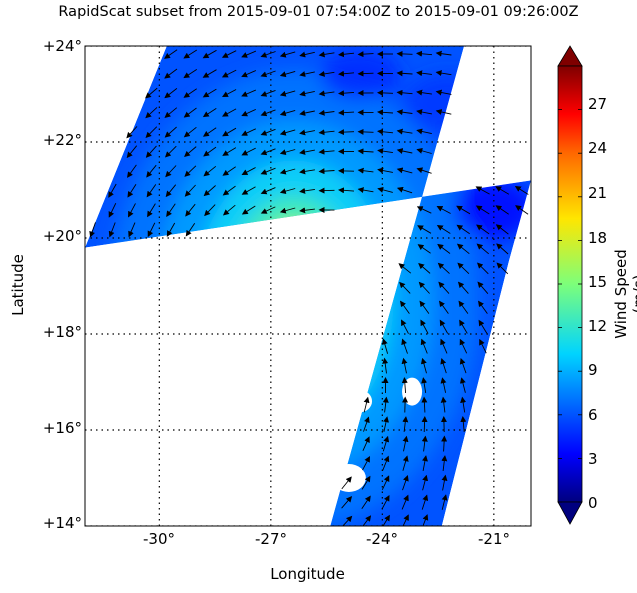 The width and height of the screenshot is (637, 593). What do you see at coordinates (593, 503) in the screenshot?
I see `colorbar-tick-label: 0` at bounding box center [593, 503].